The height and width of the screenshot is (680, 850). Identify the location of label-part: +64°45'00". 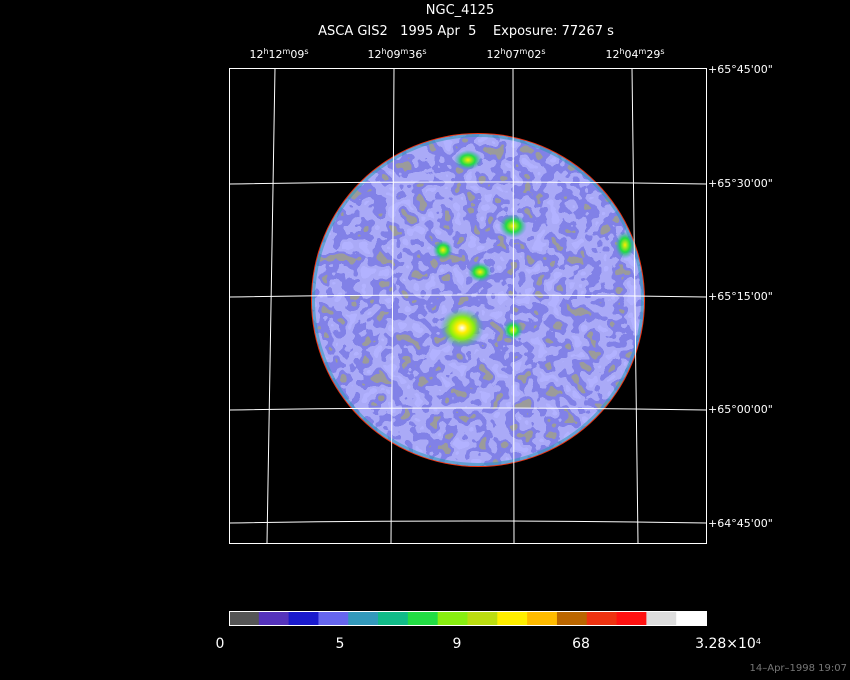
(740, 523).